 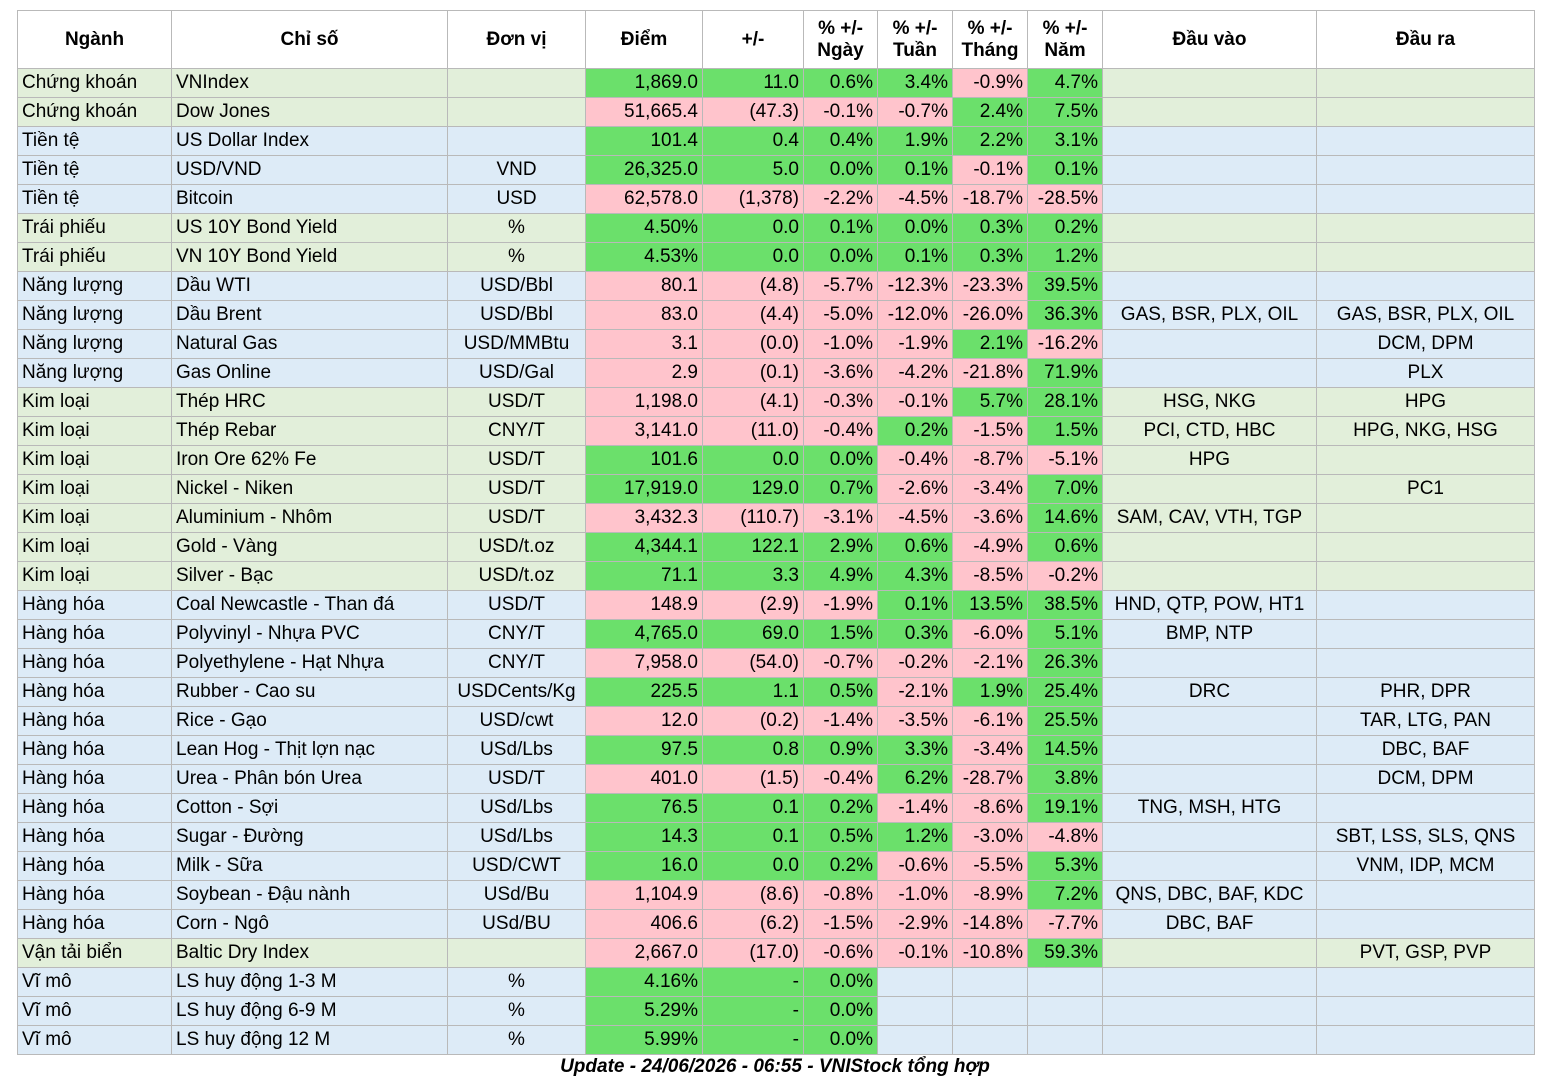 What do you see at coordinates (309, 199) in the screenshot?
I see `cell-index-name: Bitcoin` at bounding box center [309, 199].